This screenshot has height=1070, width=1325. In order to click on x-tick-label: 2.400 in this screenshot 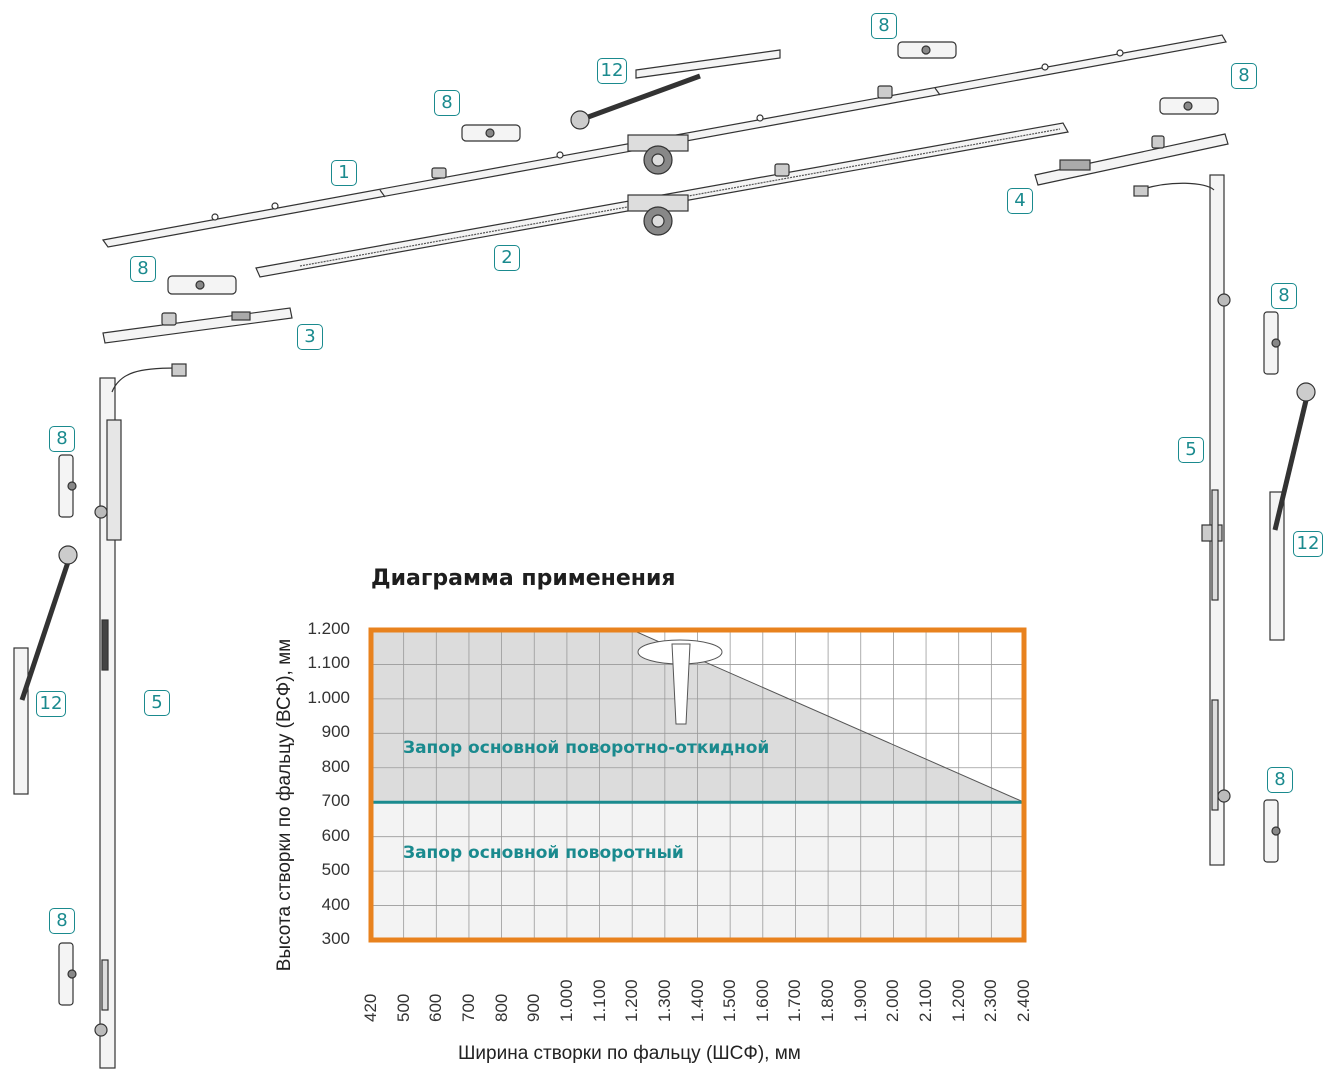, I will do `click(1023, 1000)`.